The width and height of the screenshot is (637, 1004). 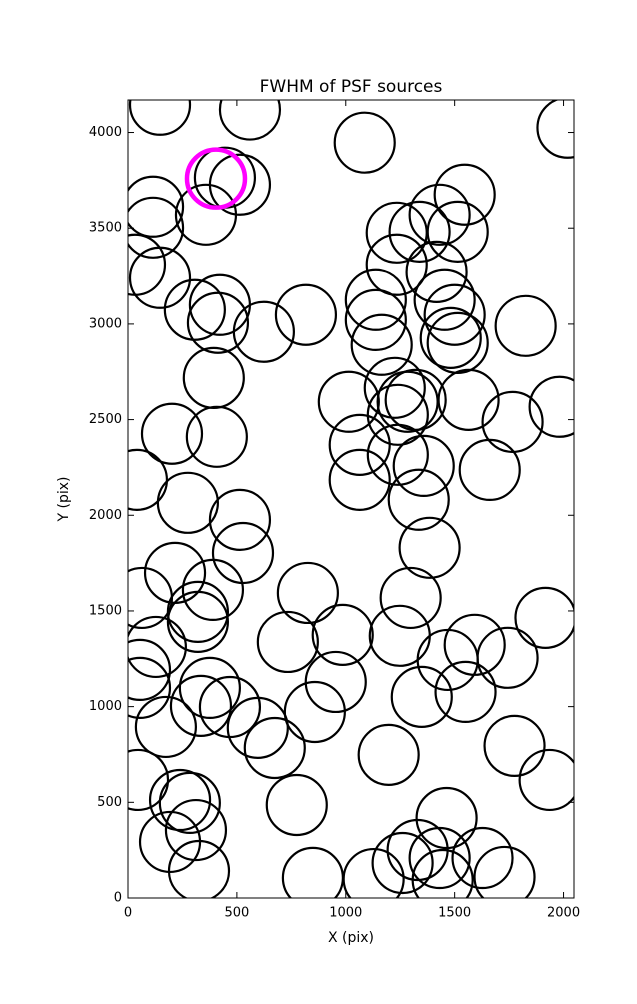 I want to click on y-tick-label: 3500, so click(x=105, y=228).